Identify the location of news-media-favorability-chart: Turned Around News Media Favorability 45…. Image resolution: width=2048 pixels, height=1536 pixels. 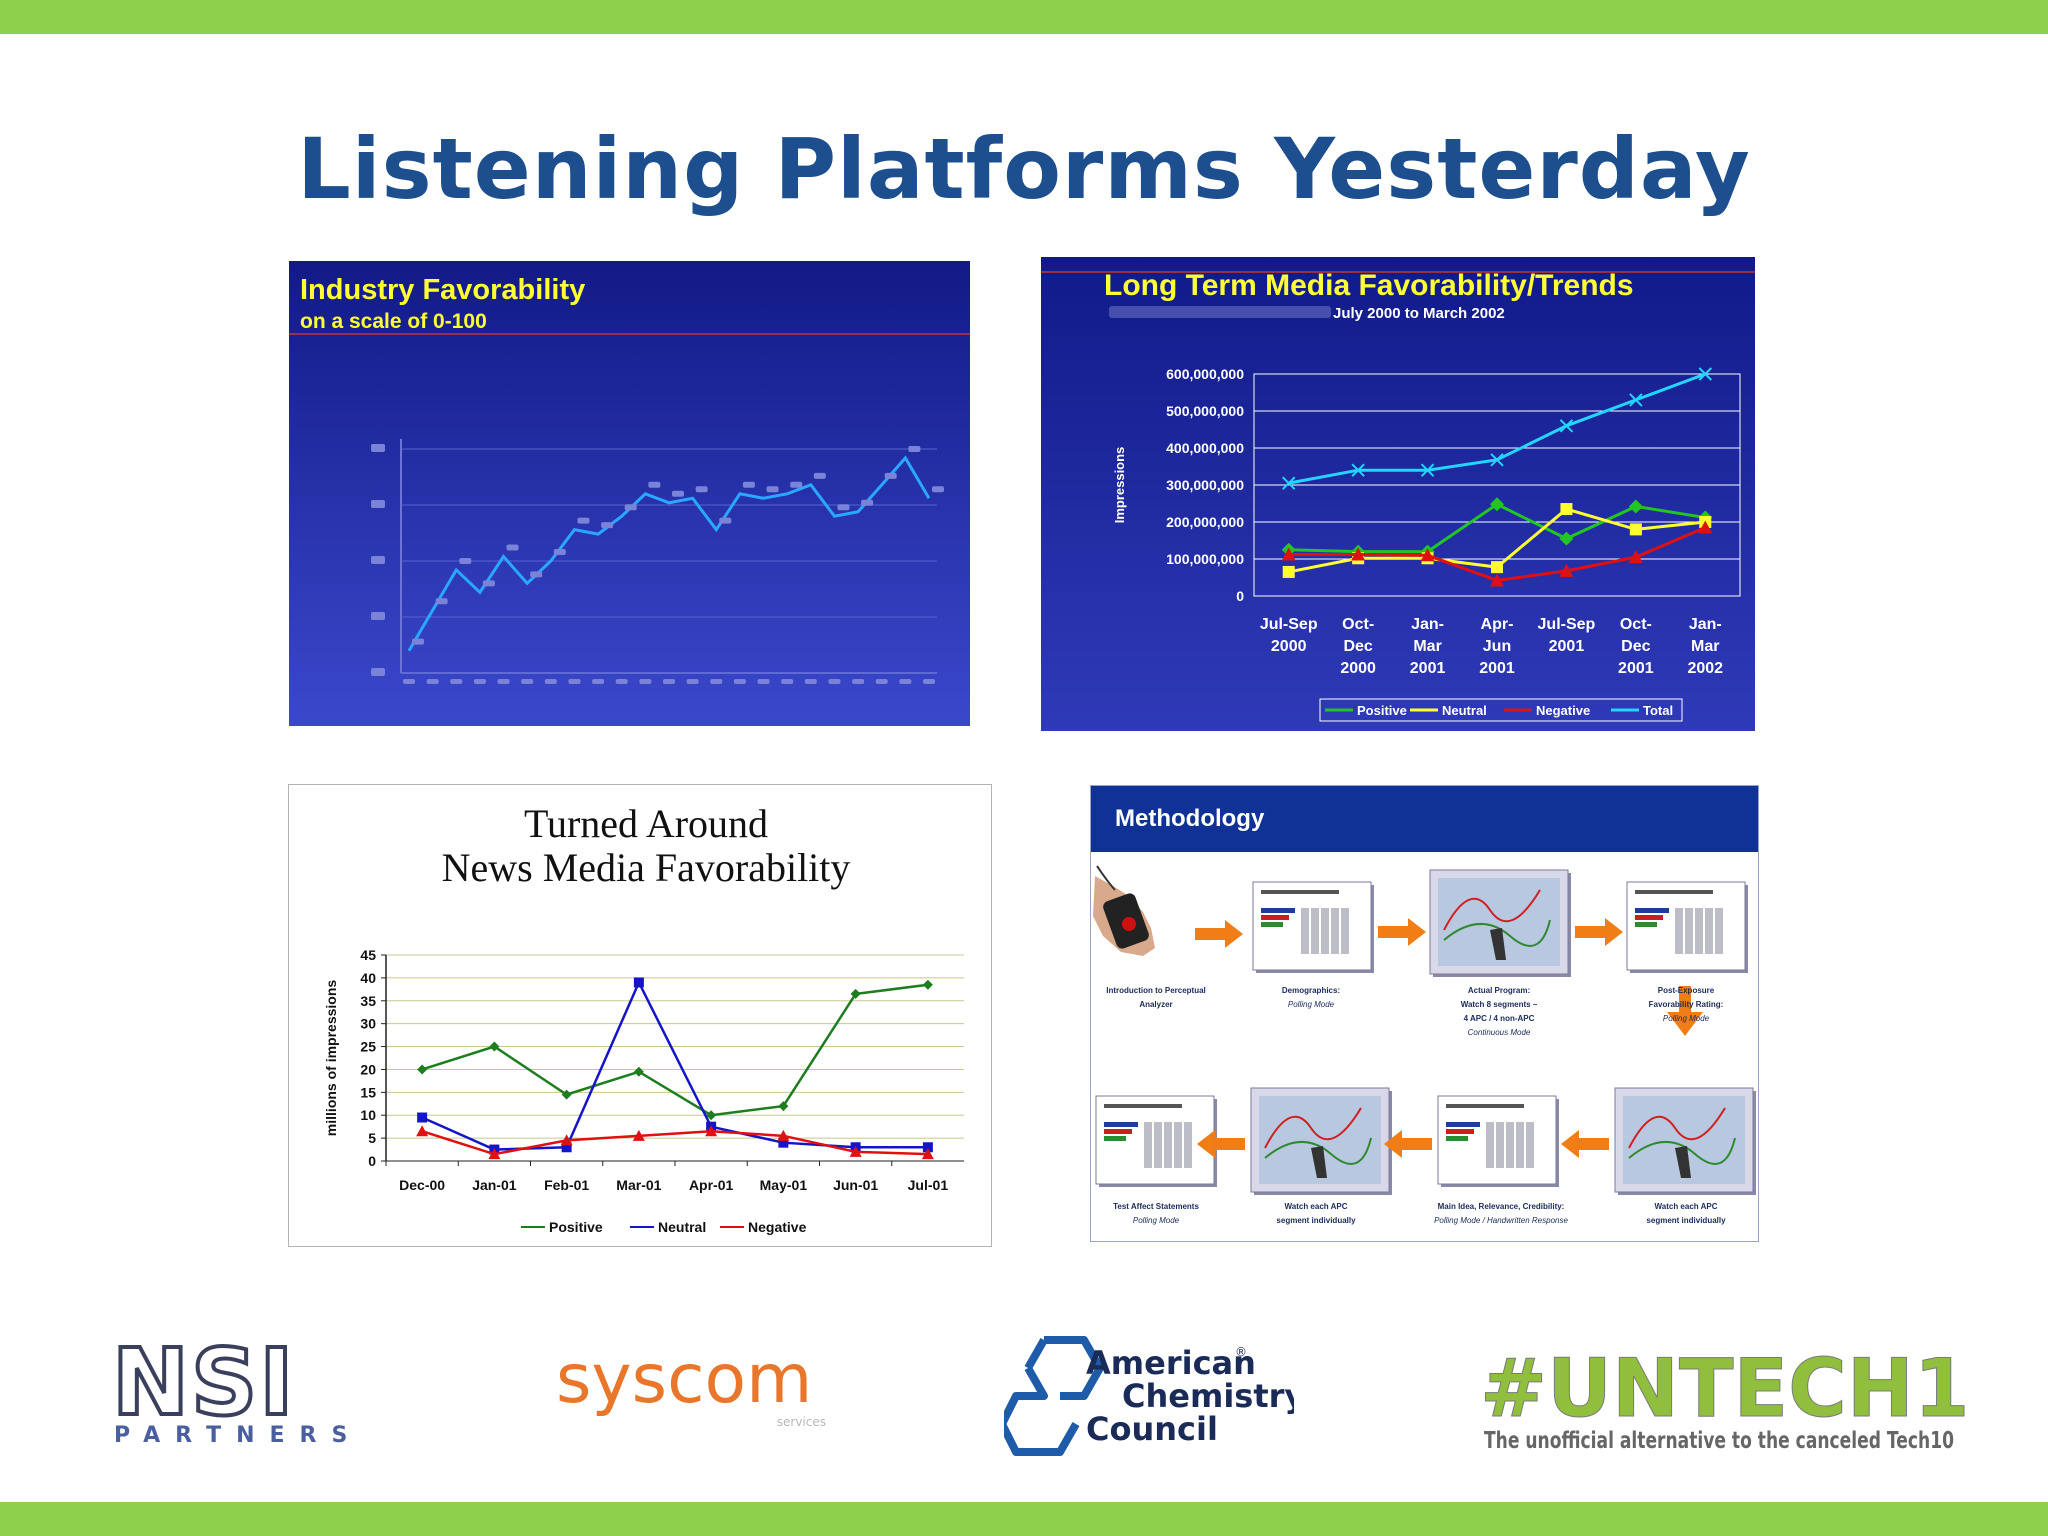
(640, 1015).